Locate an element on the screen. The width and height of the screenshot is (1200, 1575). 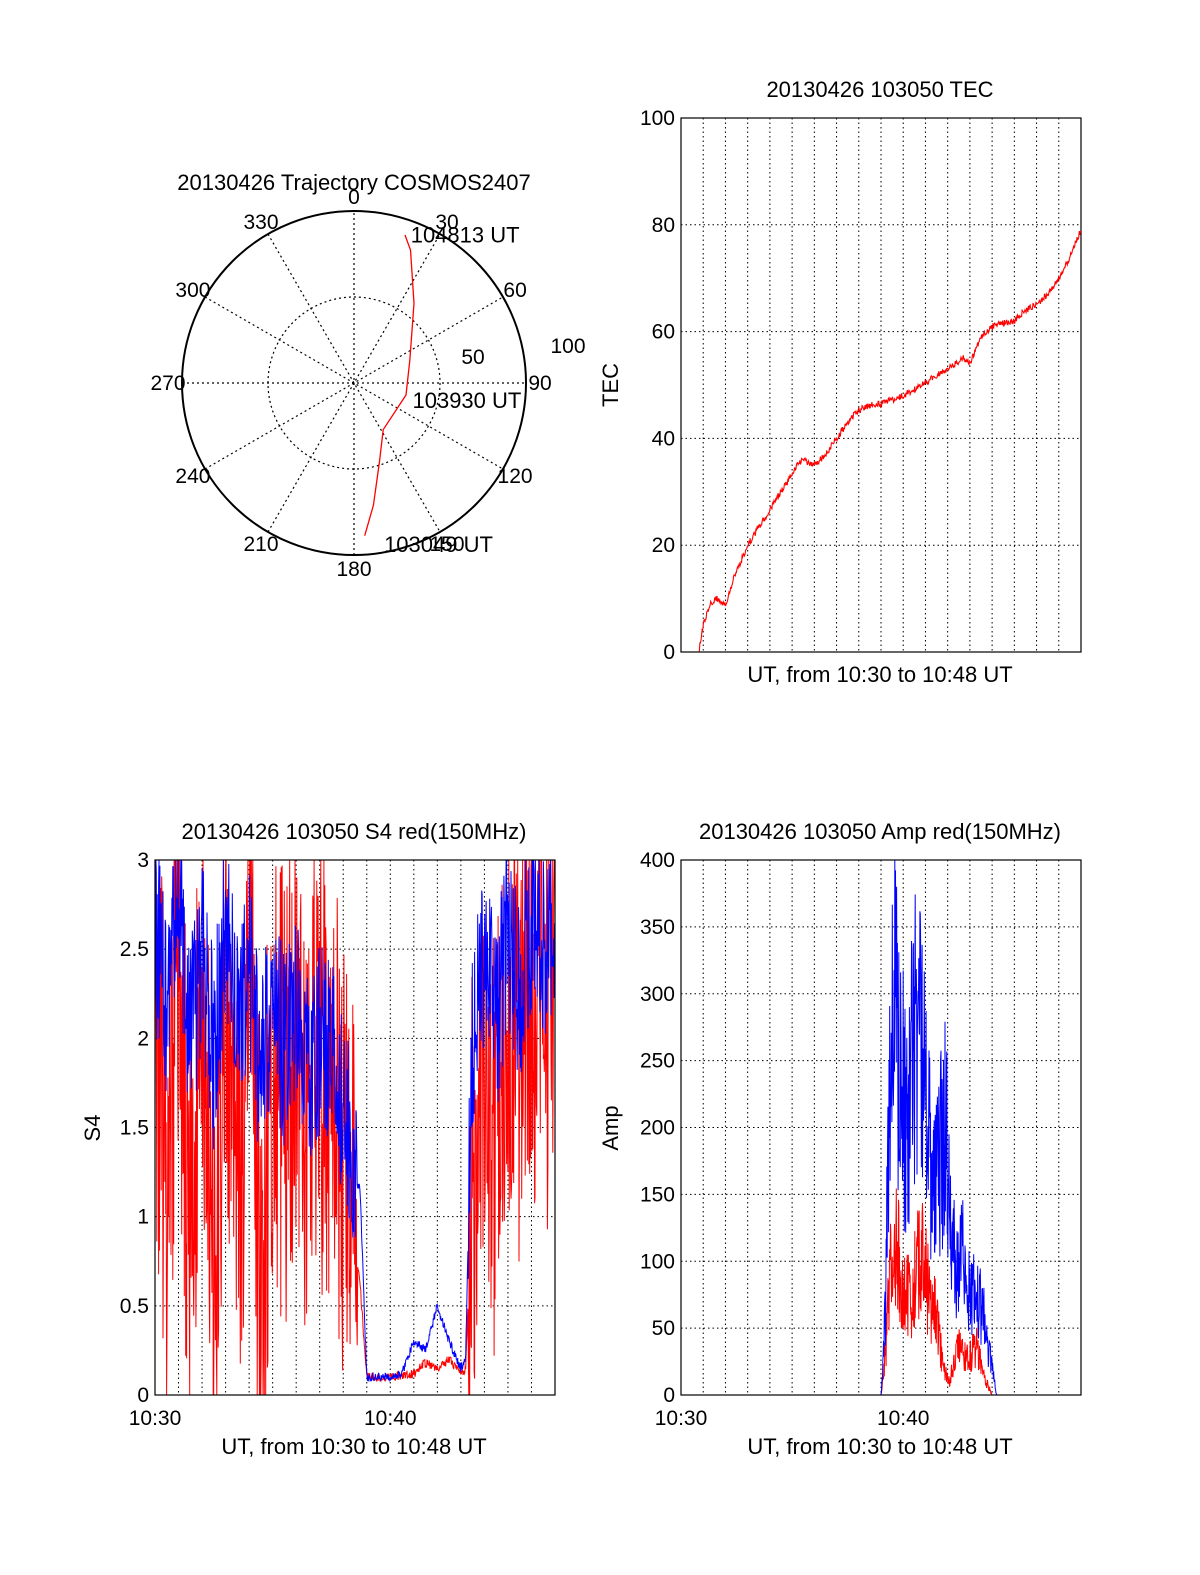
trajectory-title: 20130426 Trajectory COSMOS2407 is located at coordinates (353, 182).